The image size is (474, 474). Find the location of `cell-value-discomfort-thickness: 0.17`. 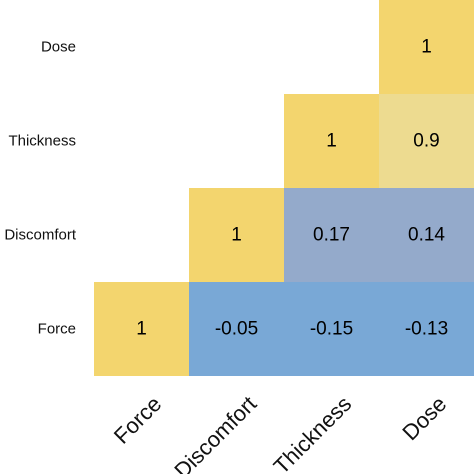

cell-value-discomfort-thickness: 0.17 is located at coordinates (331, 235).